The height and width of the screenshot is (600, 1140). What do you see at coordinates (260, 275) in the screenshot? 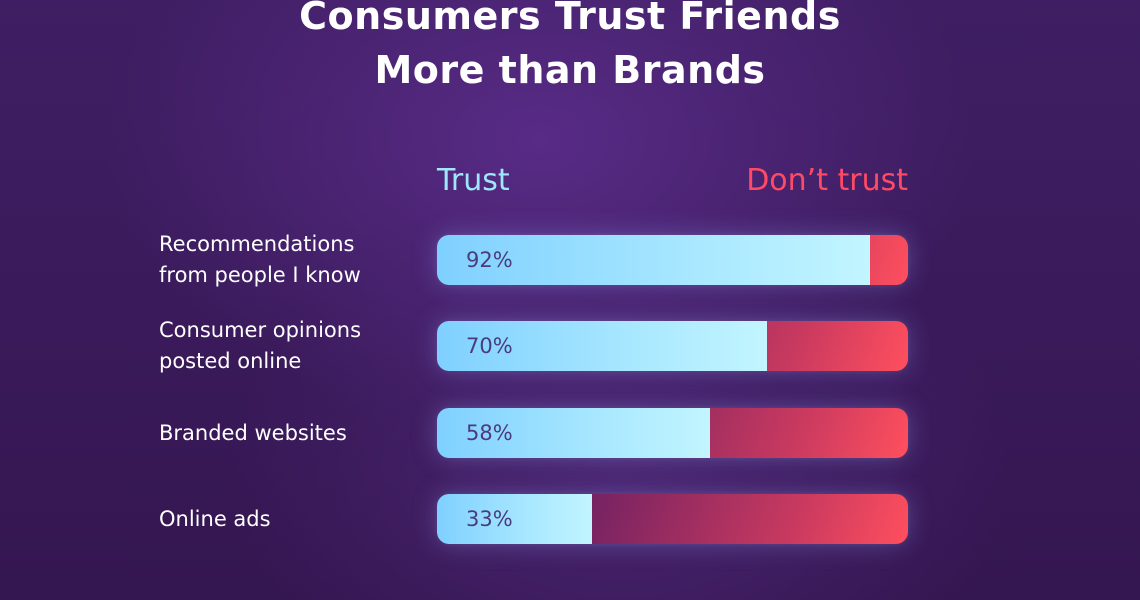
I see `category-label-line: from people I know` at bounding box center [260, 275].